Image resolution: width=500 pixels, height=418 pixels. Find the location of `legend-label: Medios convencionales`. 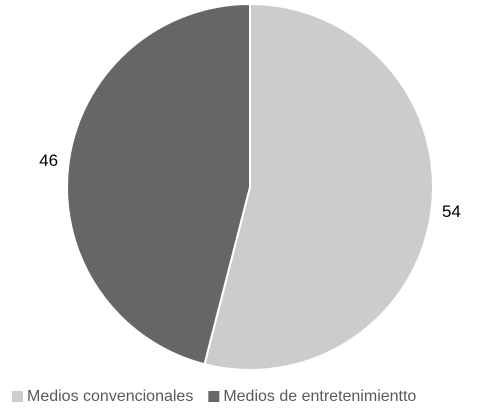

legend-label: Medios convencionales is located at coordinates (110, 396).